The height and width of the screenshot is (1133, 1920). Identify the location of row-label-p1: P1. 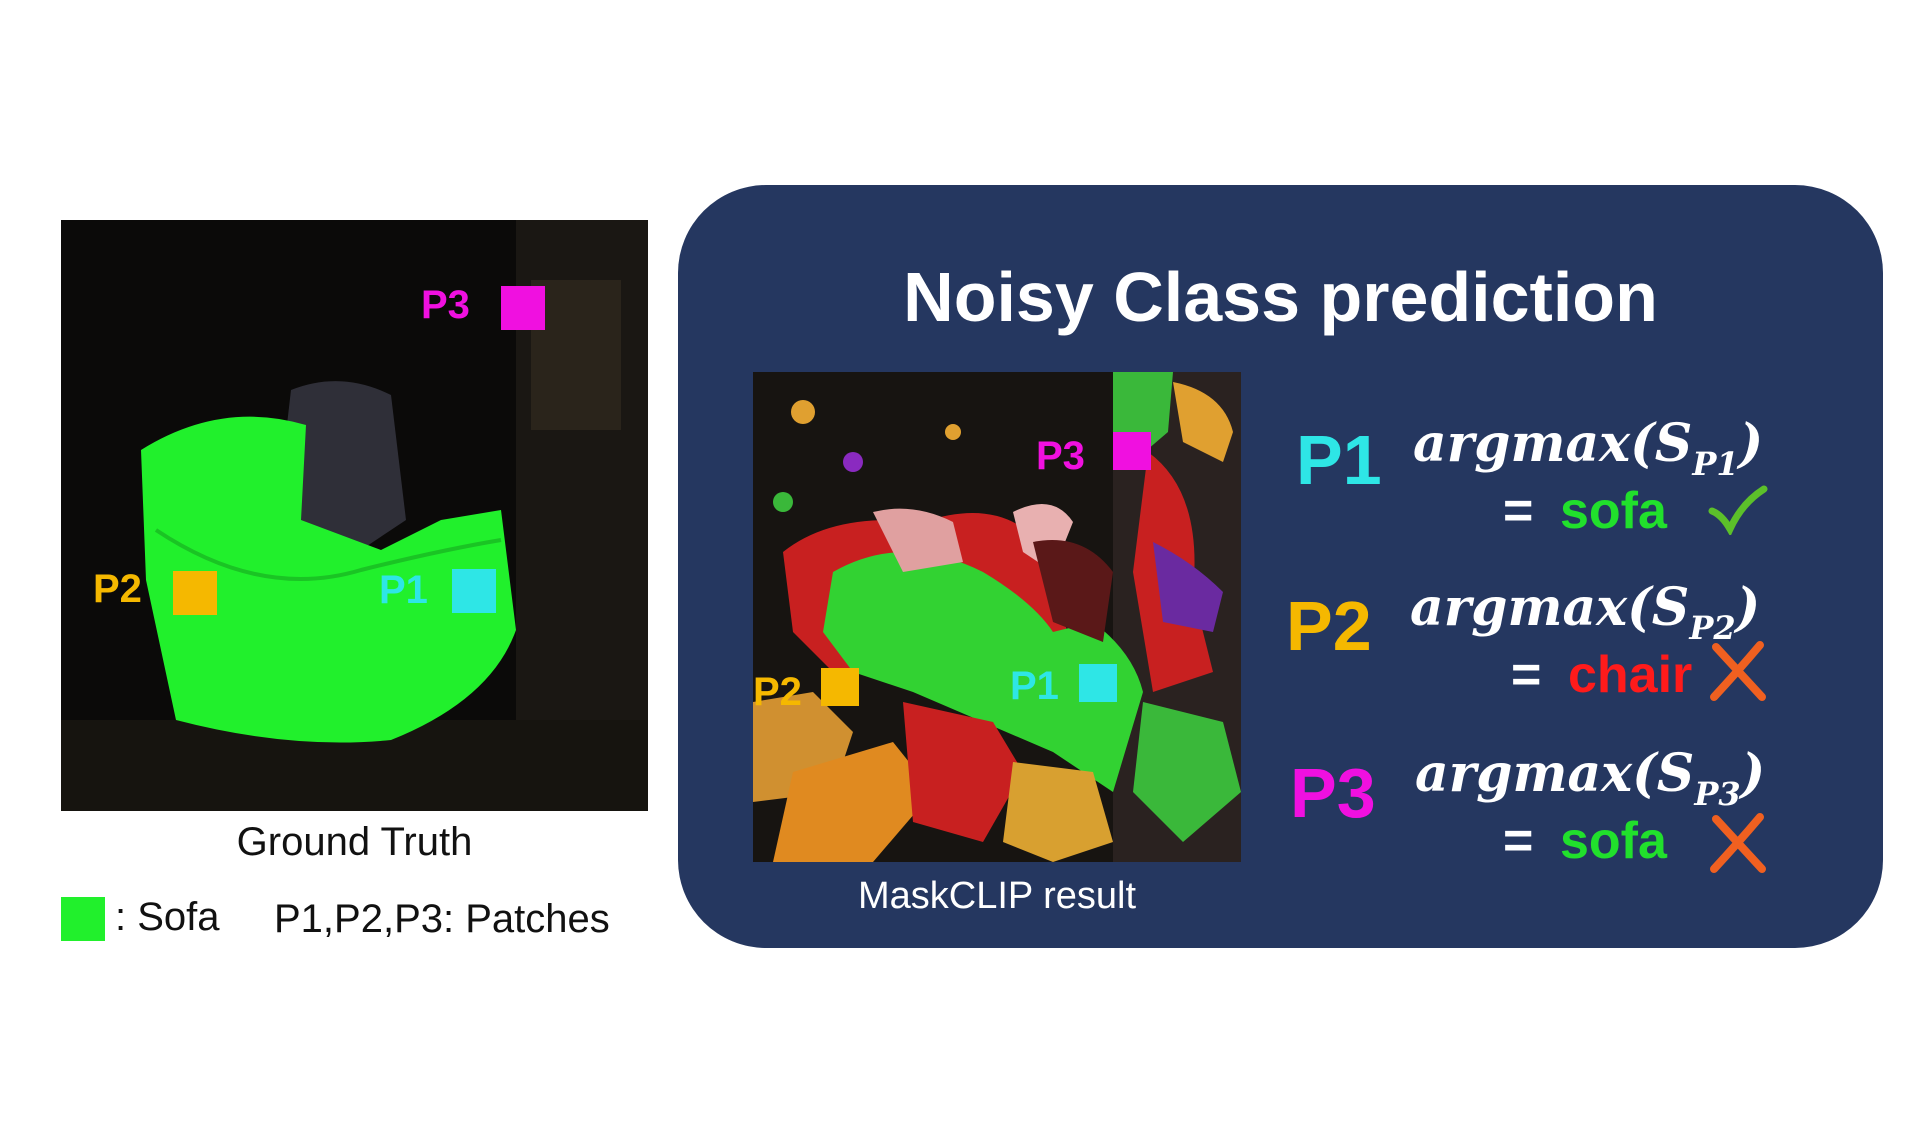
(1339, 460).